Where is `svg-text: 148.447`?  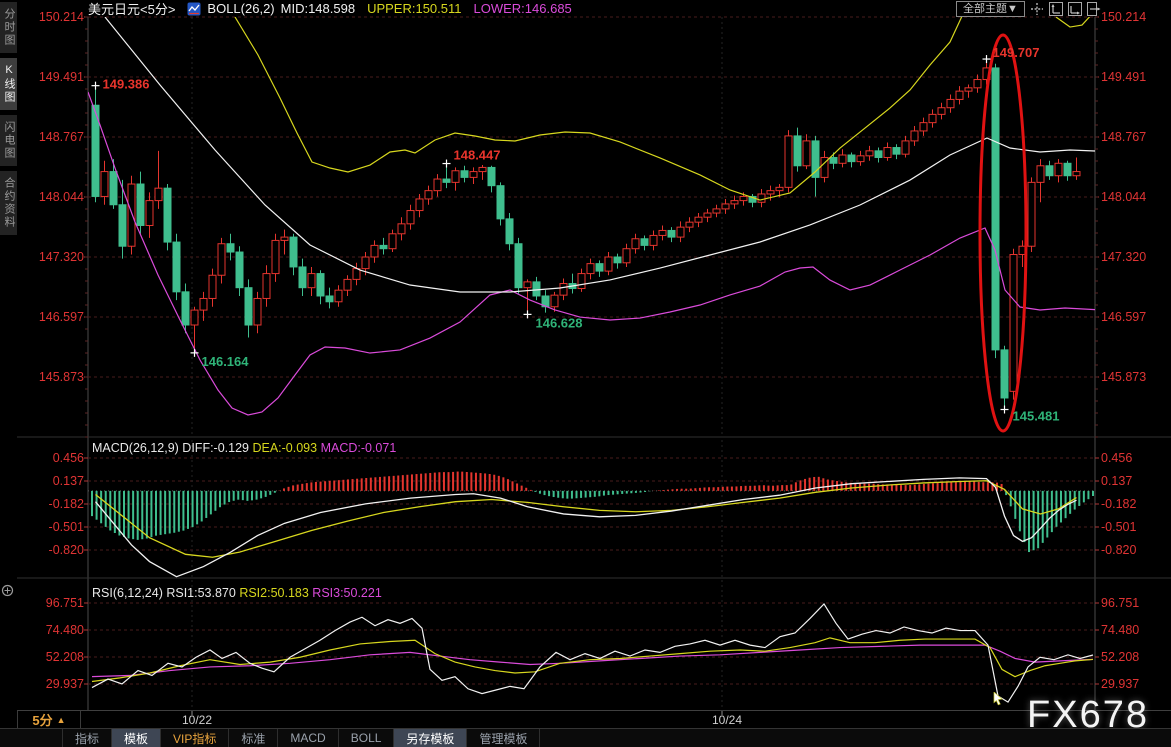
svg-text: 148.447 is located at coordinates (477, 155).